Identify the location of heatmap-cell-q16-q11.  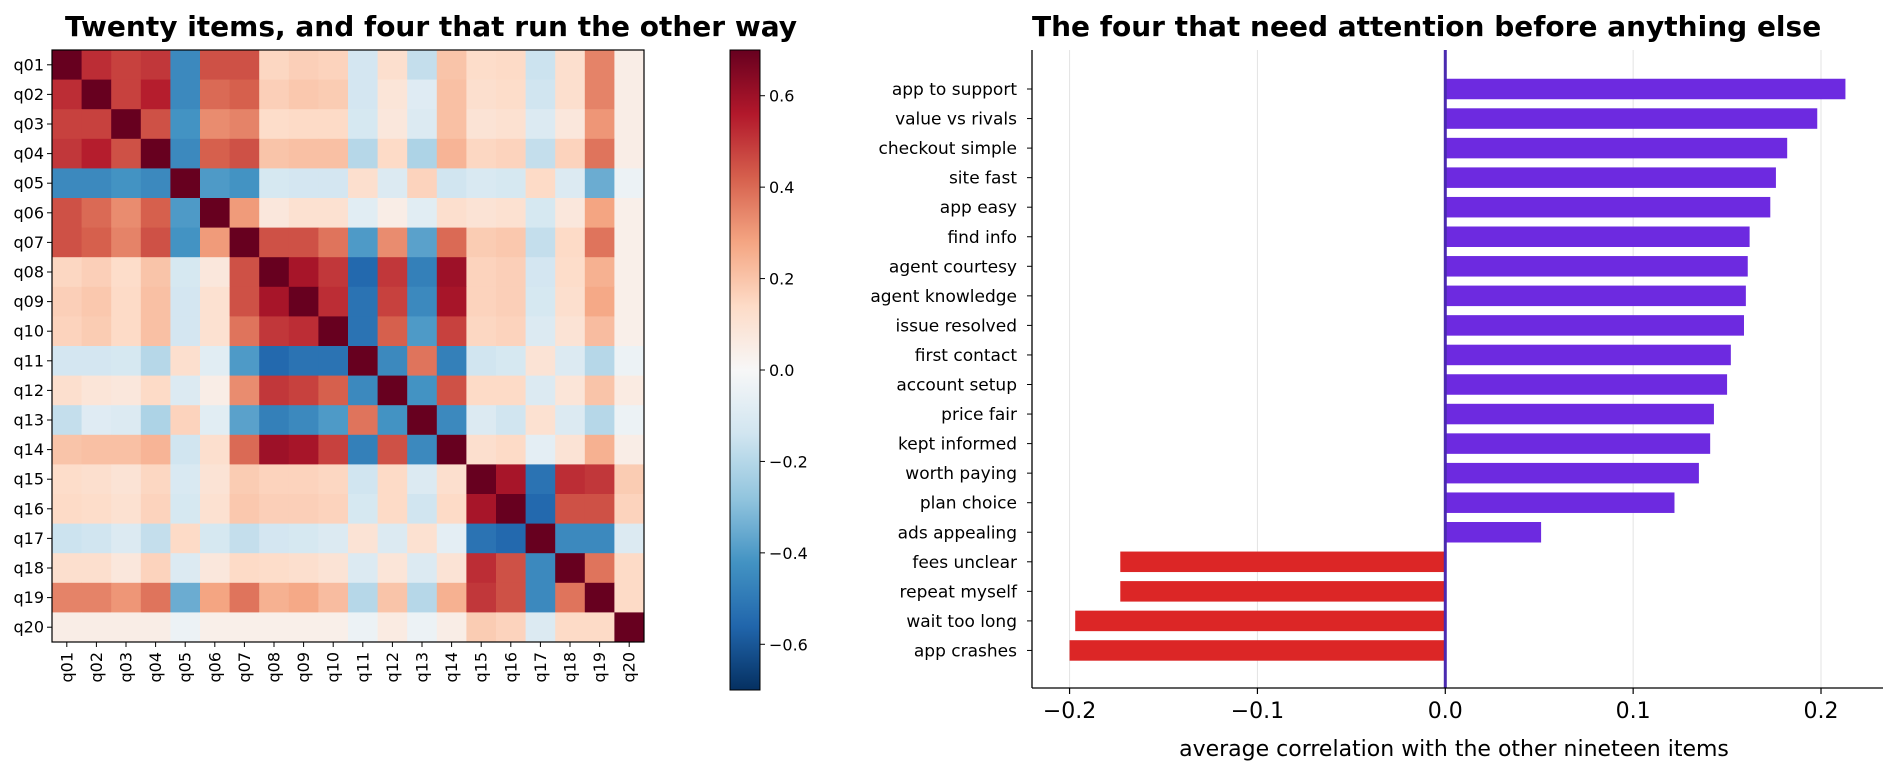
(363, 509).